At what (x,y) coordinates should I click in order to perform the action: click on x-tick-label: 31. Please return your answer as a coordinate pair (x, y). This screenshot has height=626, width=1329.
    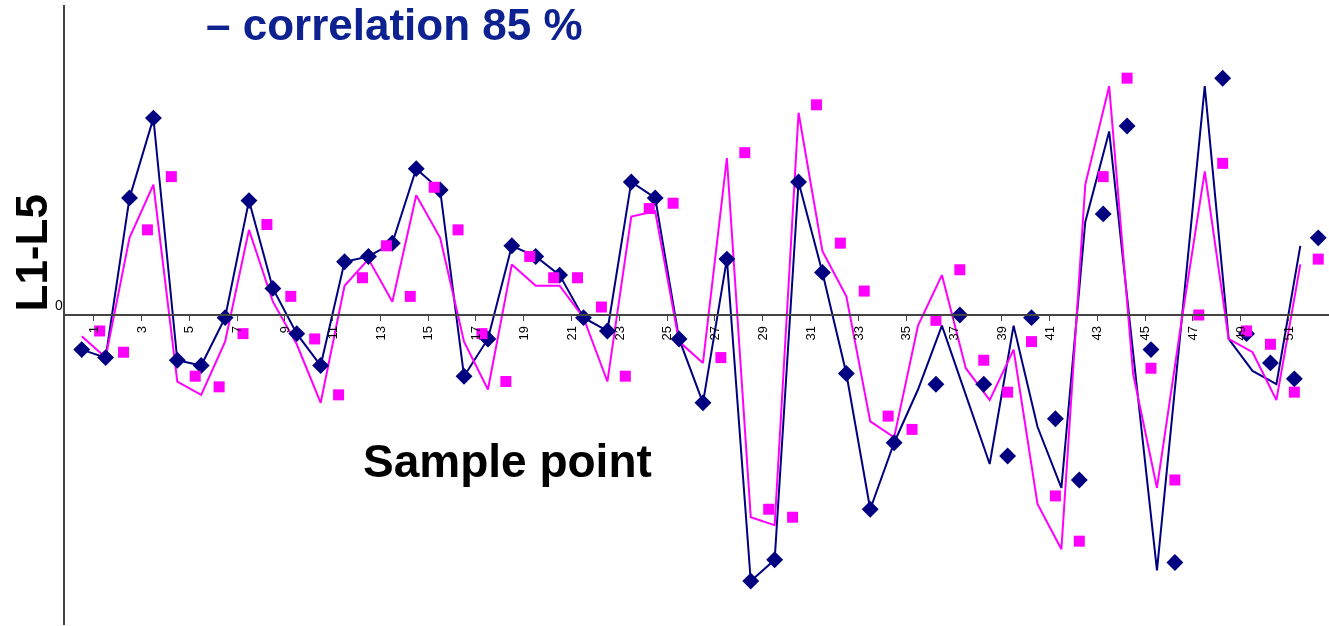
    Looking at the image, I should click on (810, 333).